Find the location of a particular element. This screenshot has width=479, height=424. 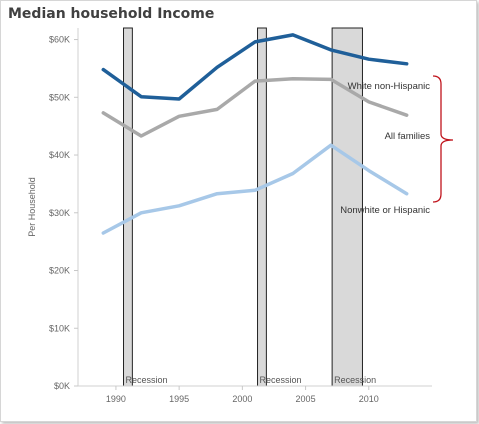

y-tick-label: $40K is located at coordinates (59, 155).